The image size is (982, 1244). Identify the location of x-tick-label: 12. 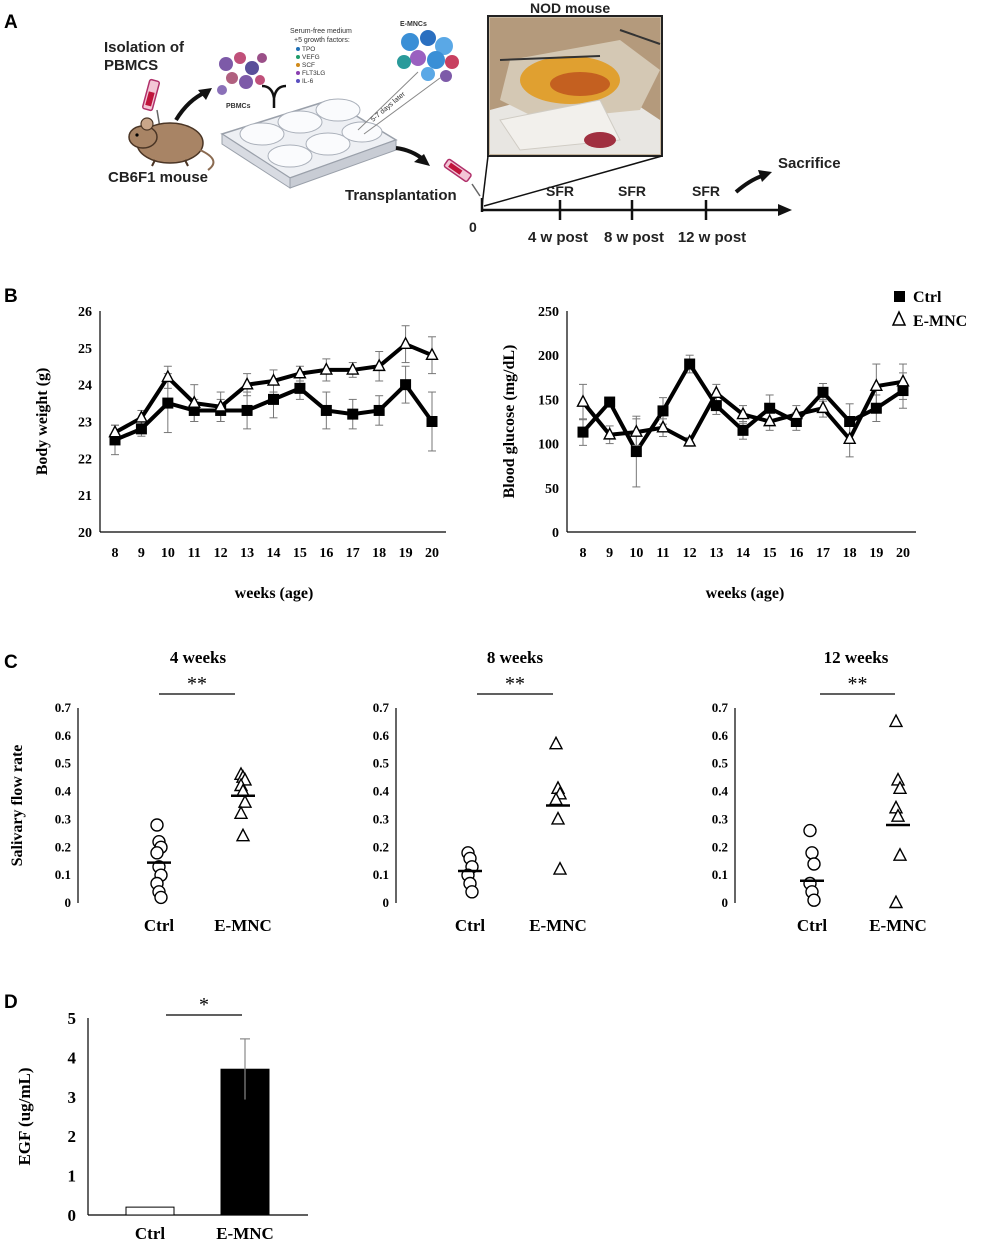
(221, 553).